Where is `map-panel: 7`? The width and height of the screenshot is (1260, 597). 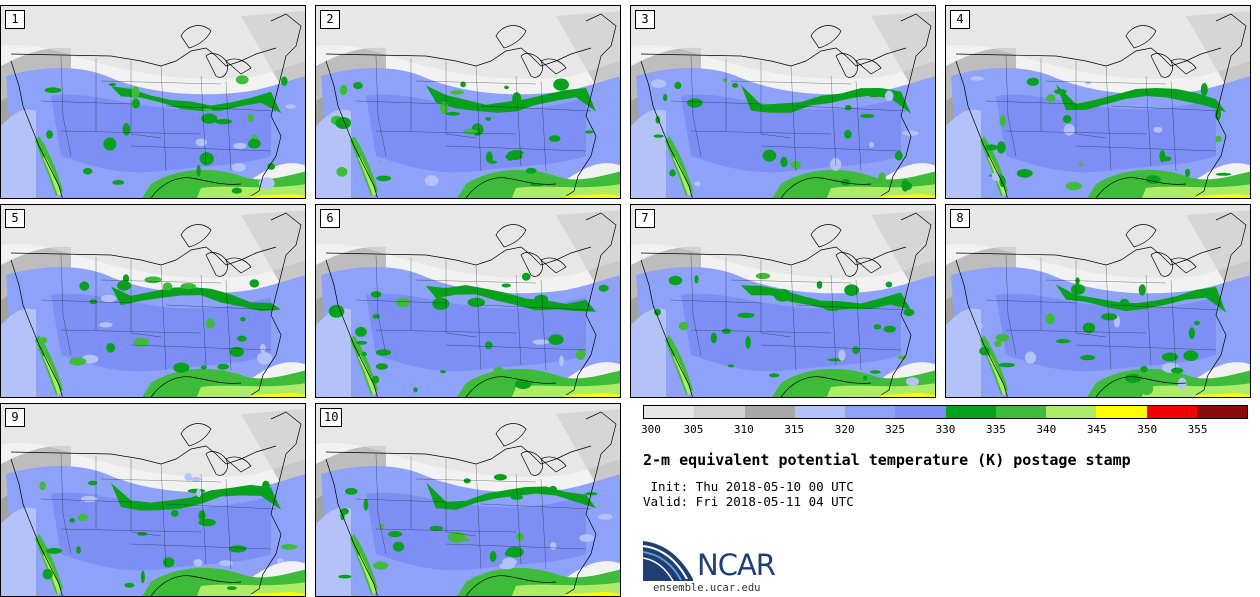 map-panel: 7 is located at coordinates (783, 301).